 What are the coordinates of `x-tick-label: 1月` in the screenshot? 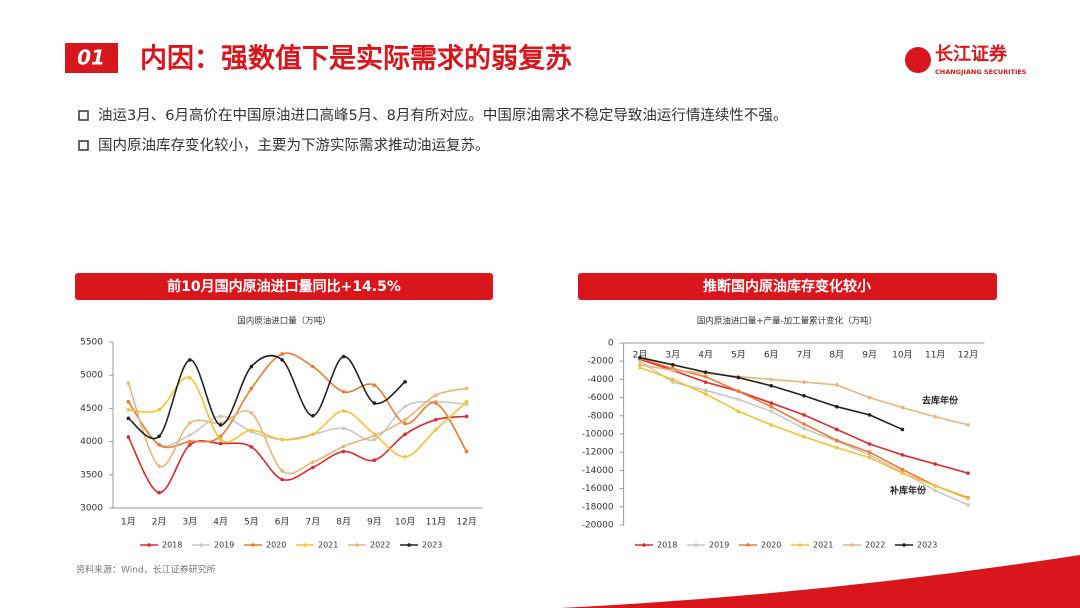 It's located at (128, 522).